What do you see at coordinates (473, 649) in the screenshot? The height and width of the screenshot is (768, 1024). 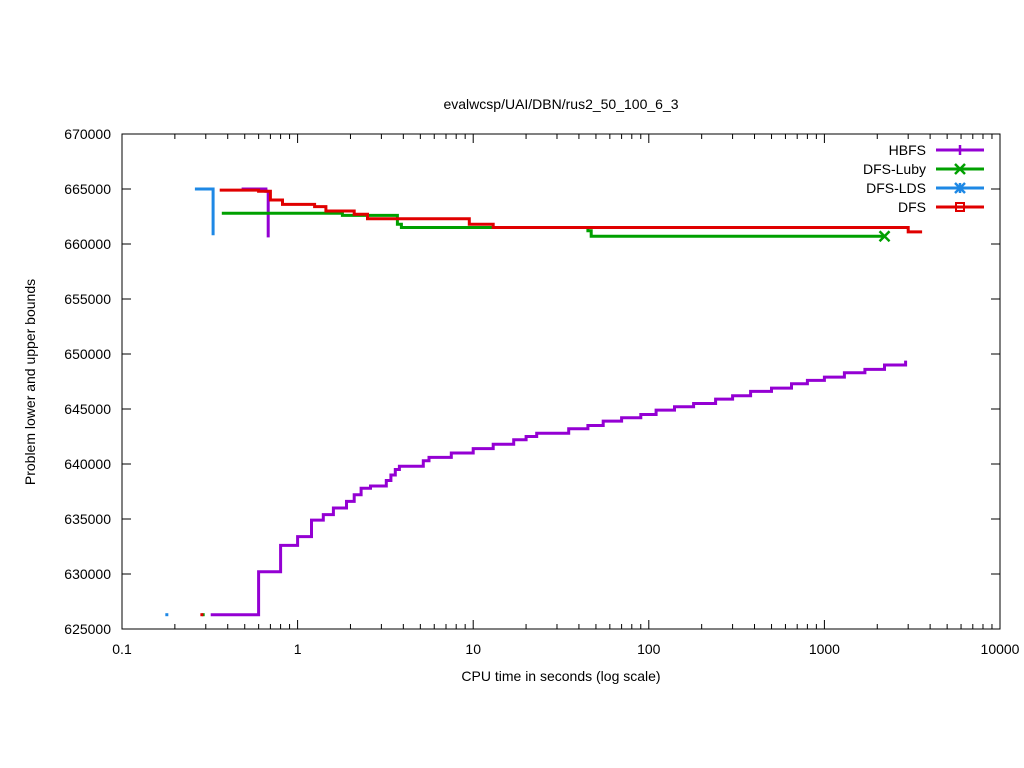 I see `x-tick-label: 10` at bounding box center [473, 649].